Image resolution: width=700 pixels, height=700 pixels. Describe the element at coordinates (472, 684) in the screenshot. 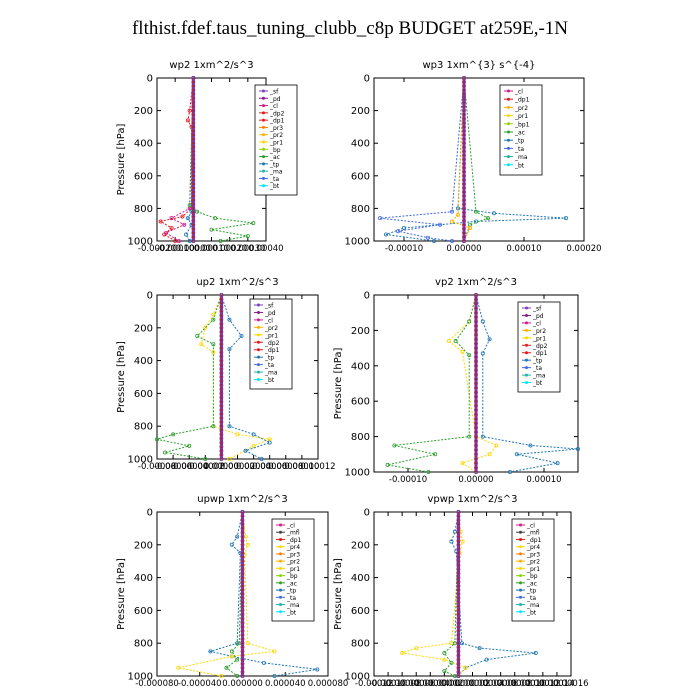

I see `x-tick-label: 0.00002` at that location.